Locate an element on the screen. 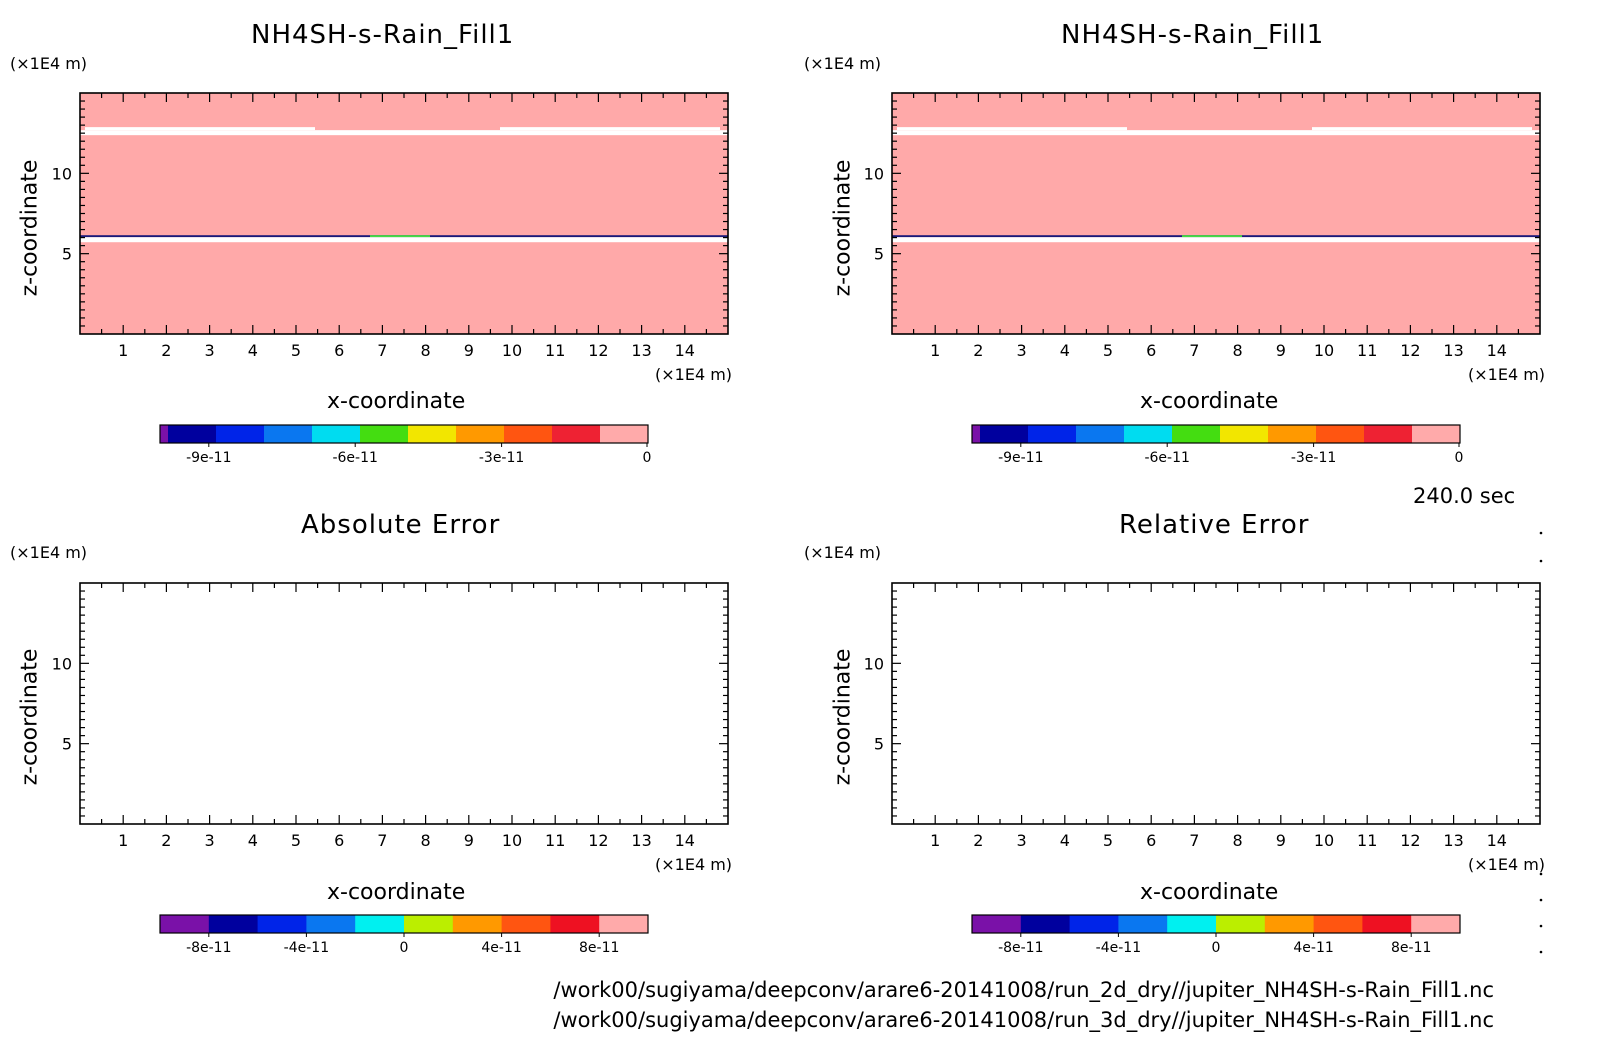 The height and width of the screenshot is (1054, 1604). panel-1-x-tick-label: 2 is located at coordinates (166, 350).